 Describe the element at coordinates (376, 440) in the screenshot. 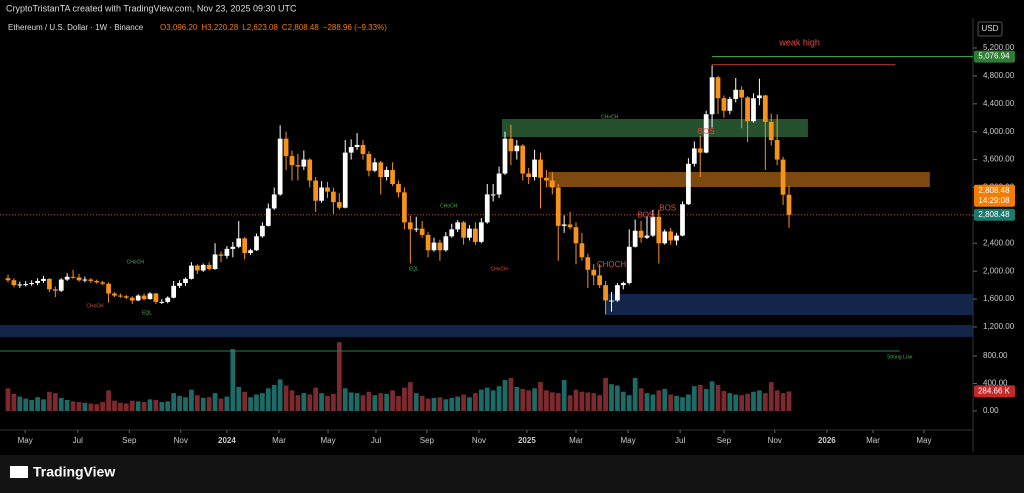

I see `x-tick-label: Jul` at that location.